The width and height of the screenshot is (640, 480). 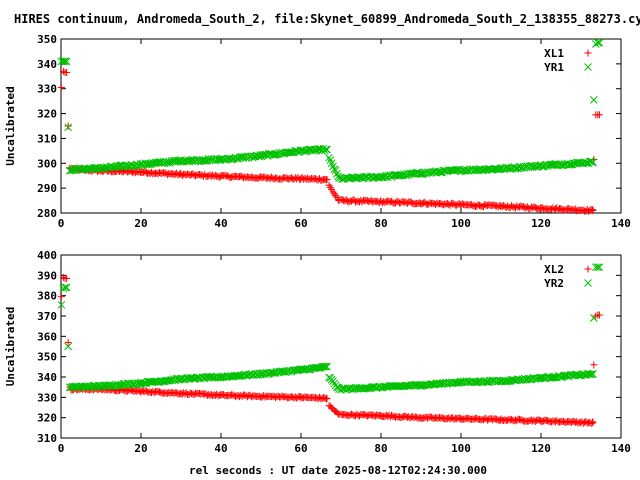 I want to click on y-tick-label: 380, so click(x=47, y=296).